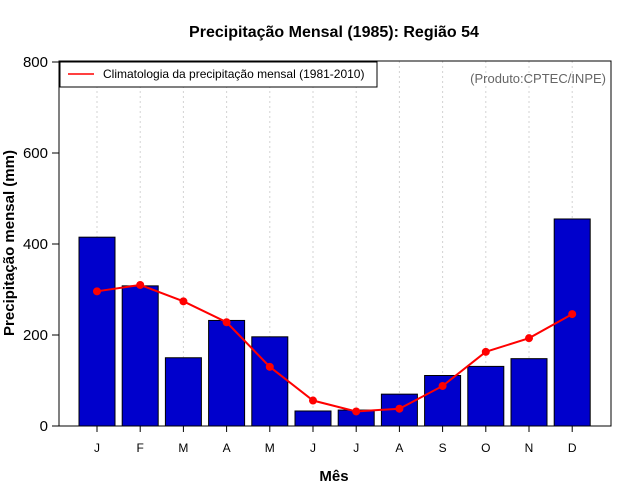  Describe the element at coordinates (485, 448) in the screenshot. I see `x-tick-label: O` at that location.